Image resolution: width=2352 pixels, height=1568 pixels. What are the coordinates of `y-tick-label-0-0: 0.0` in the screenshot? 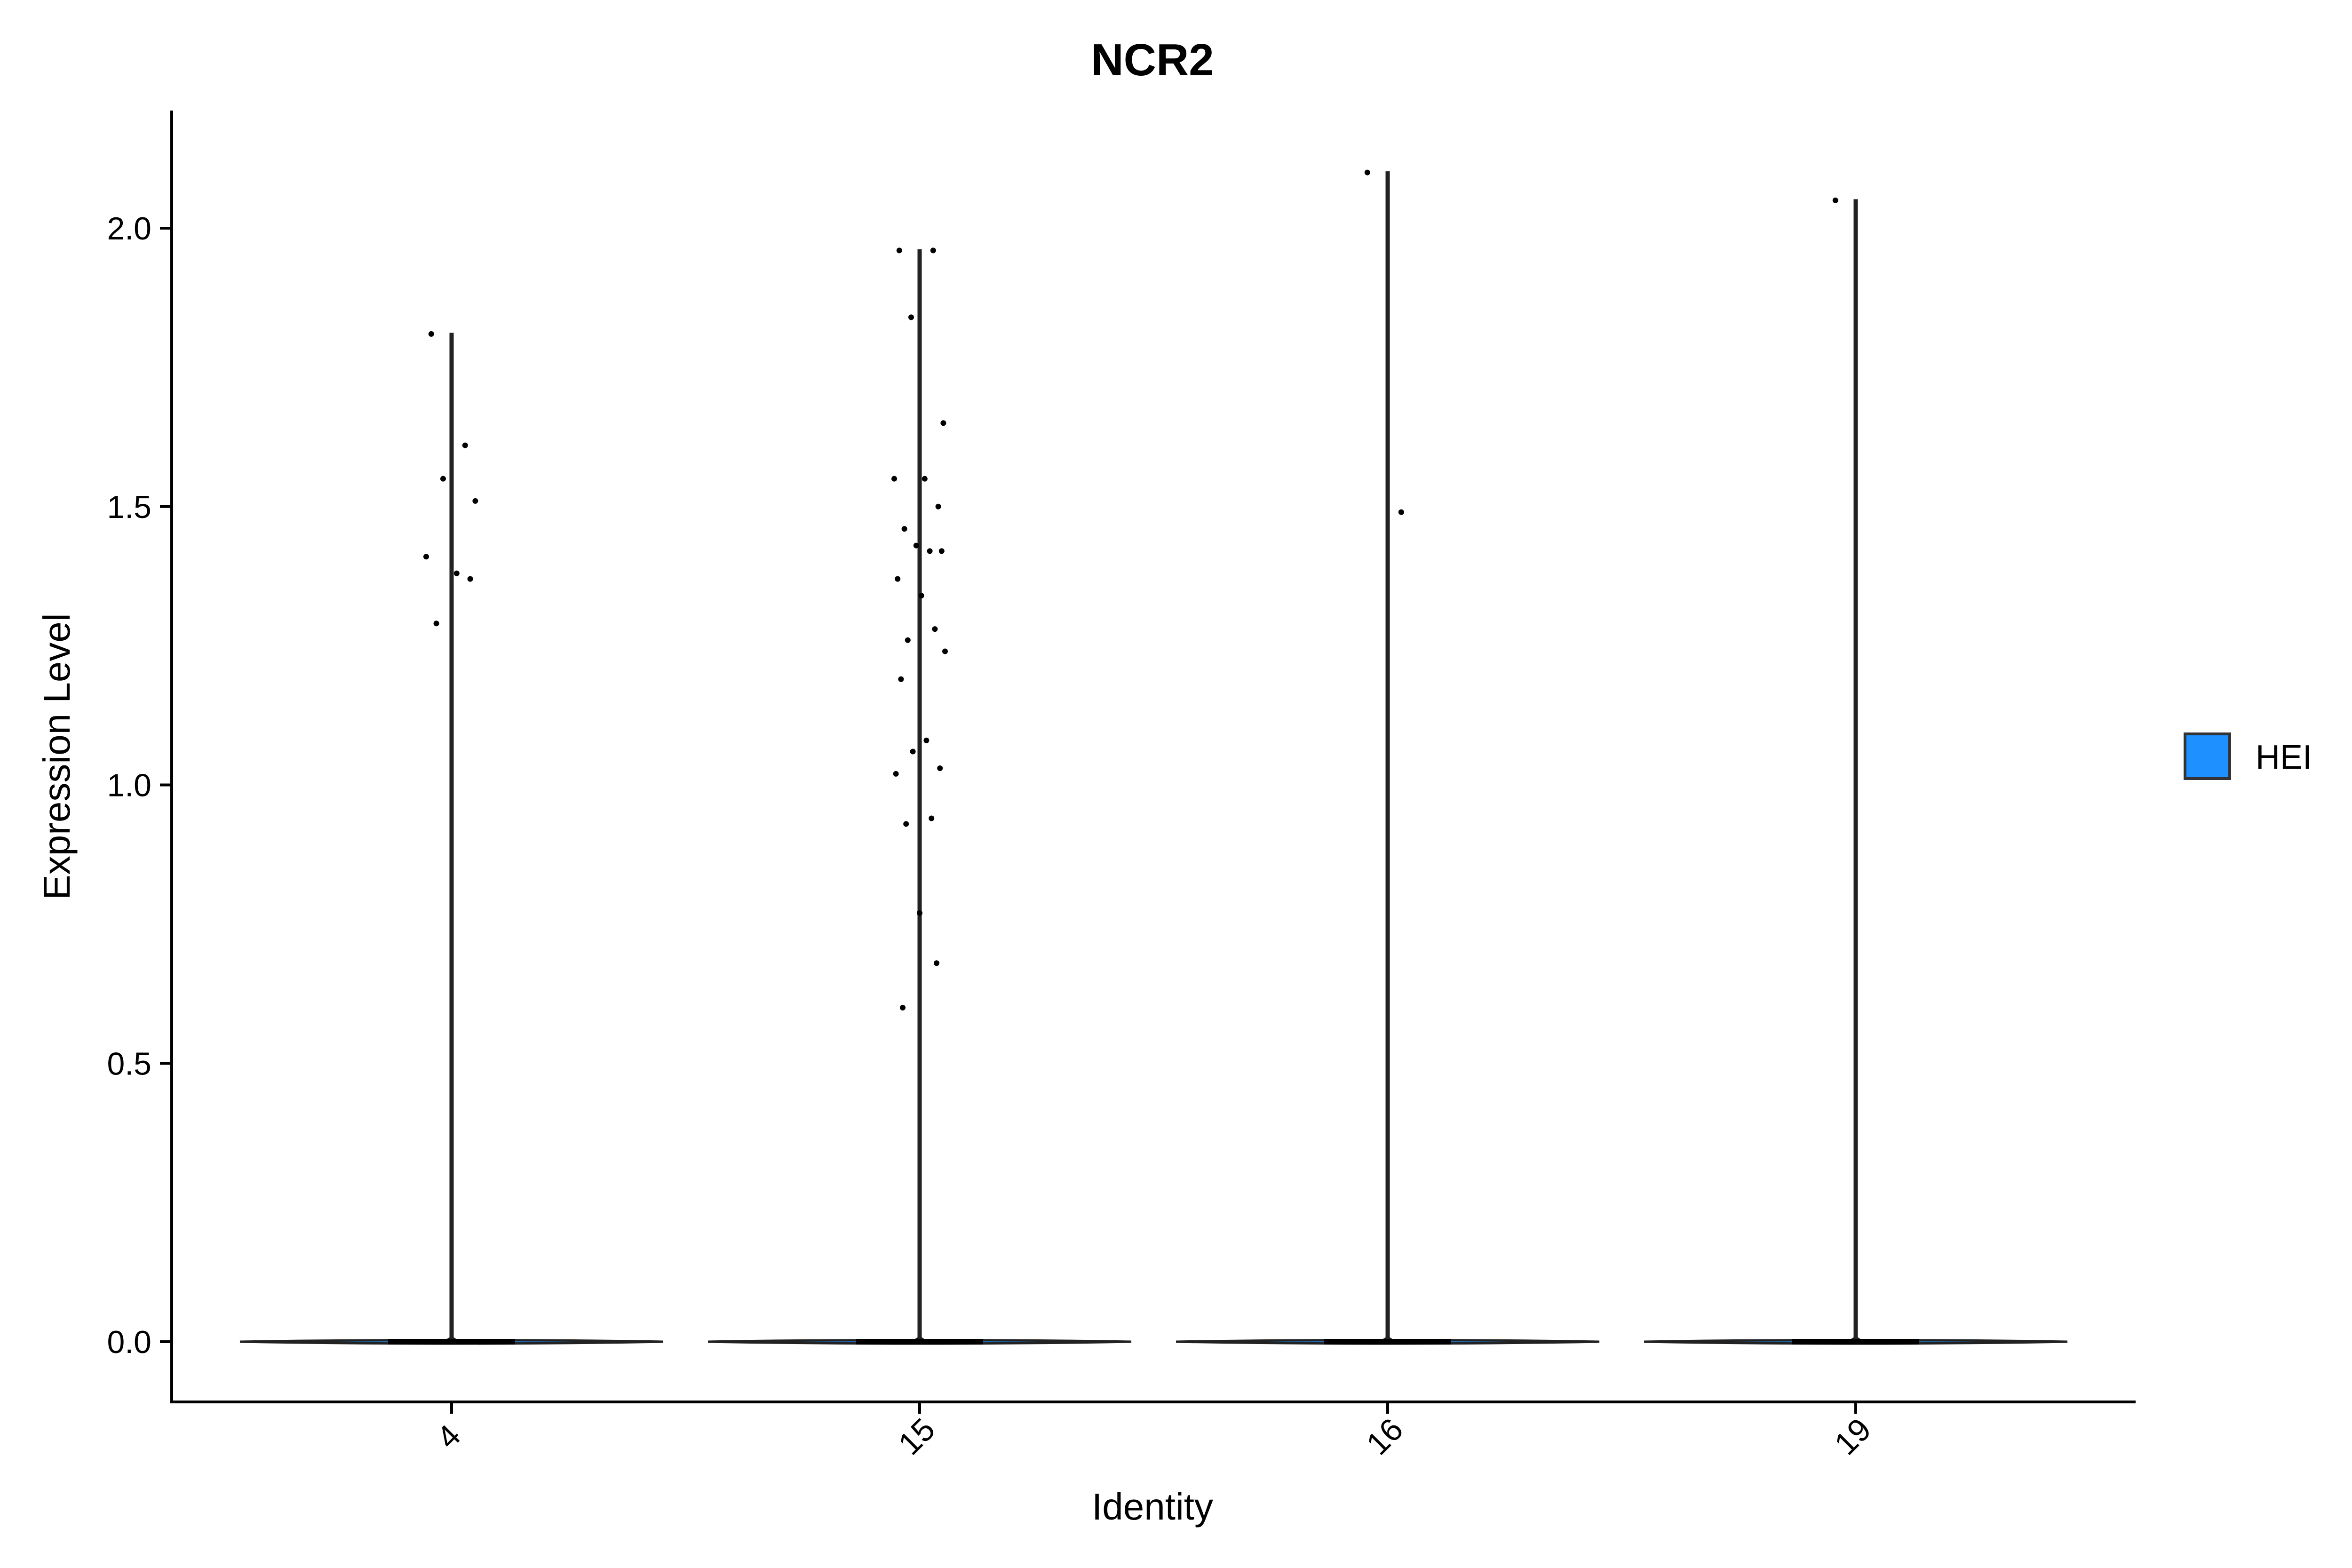 It's located at (129, 1342).